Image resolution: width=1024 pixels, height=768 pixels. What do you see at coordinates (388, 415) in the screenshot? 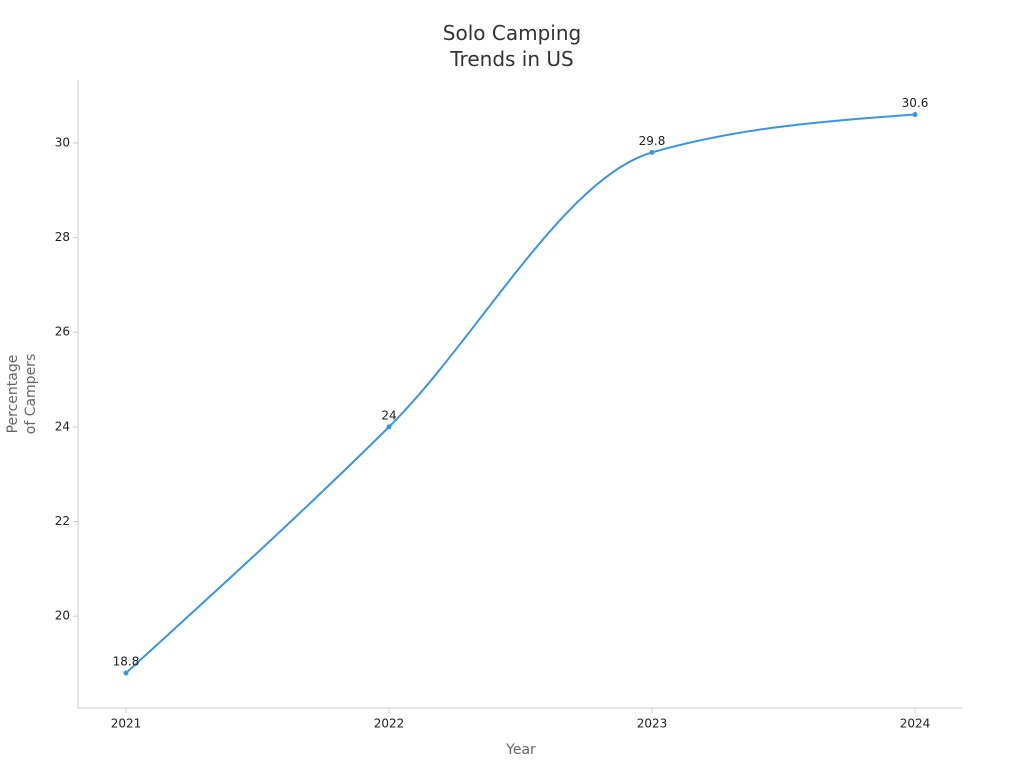
I see `value-label: 24` at bounding box center [388, 415].